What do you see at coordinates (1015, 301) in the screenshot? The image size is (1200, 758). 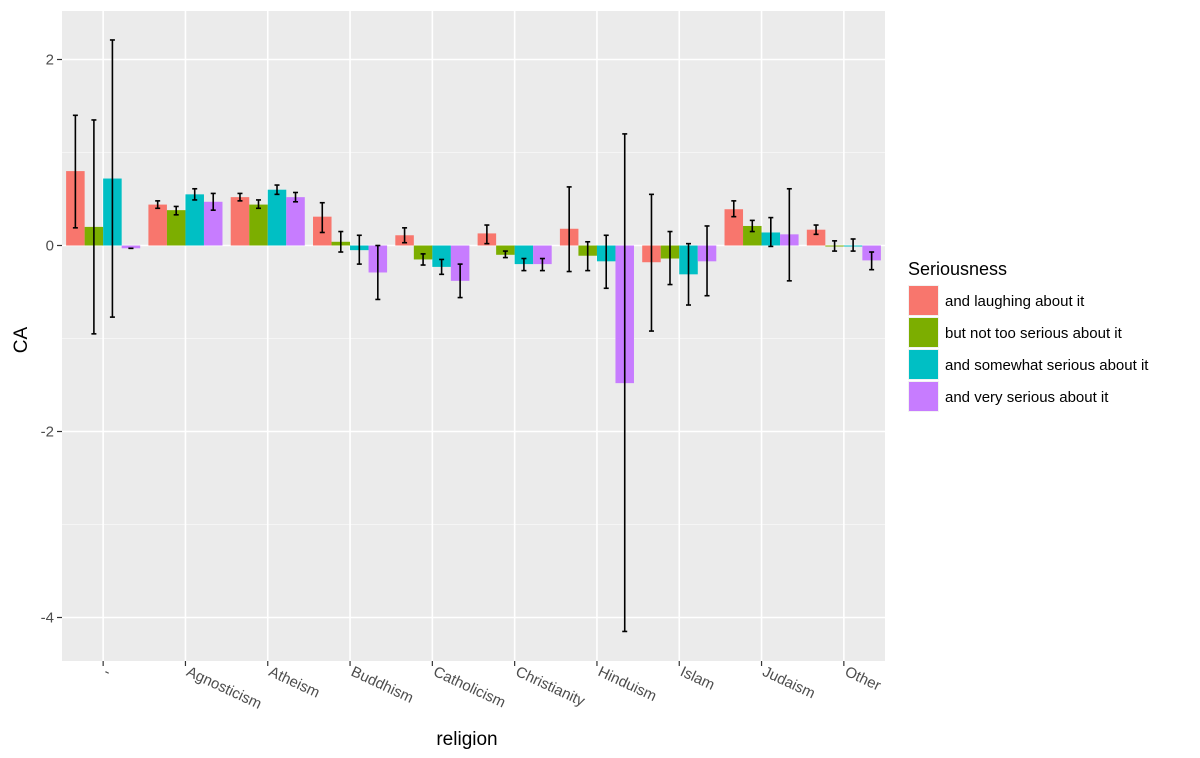 I see `legend-label: and laughing about it` at bounding box center [1015, 301].